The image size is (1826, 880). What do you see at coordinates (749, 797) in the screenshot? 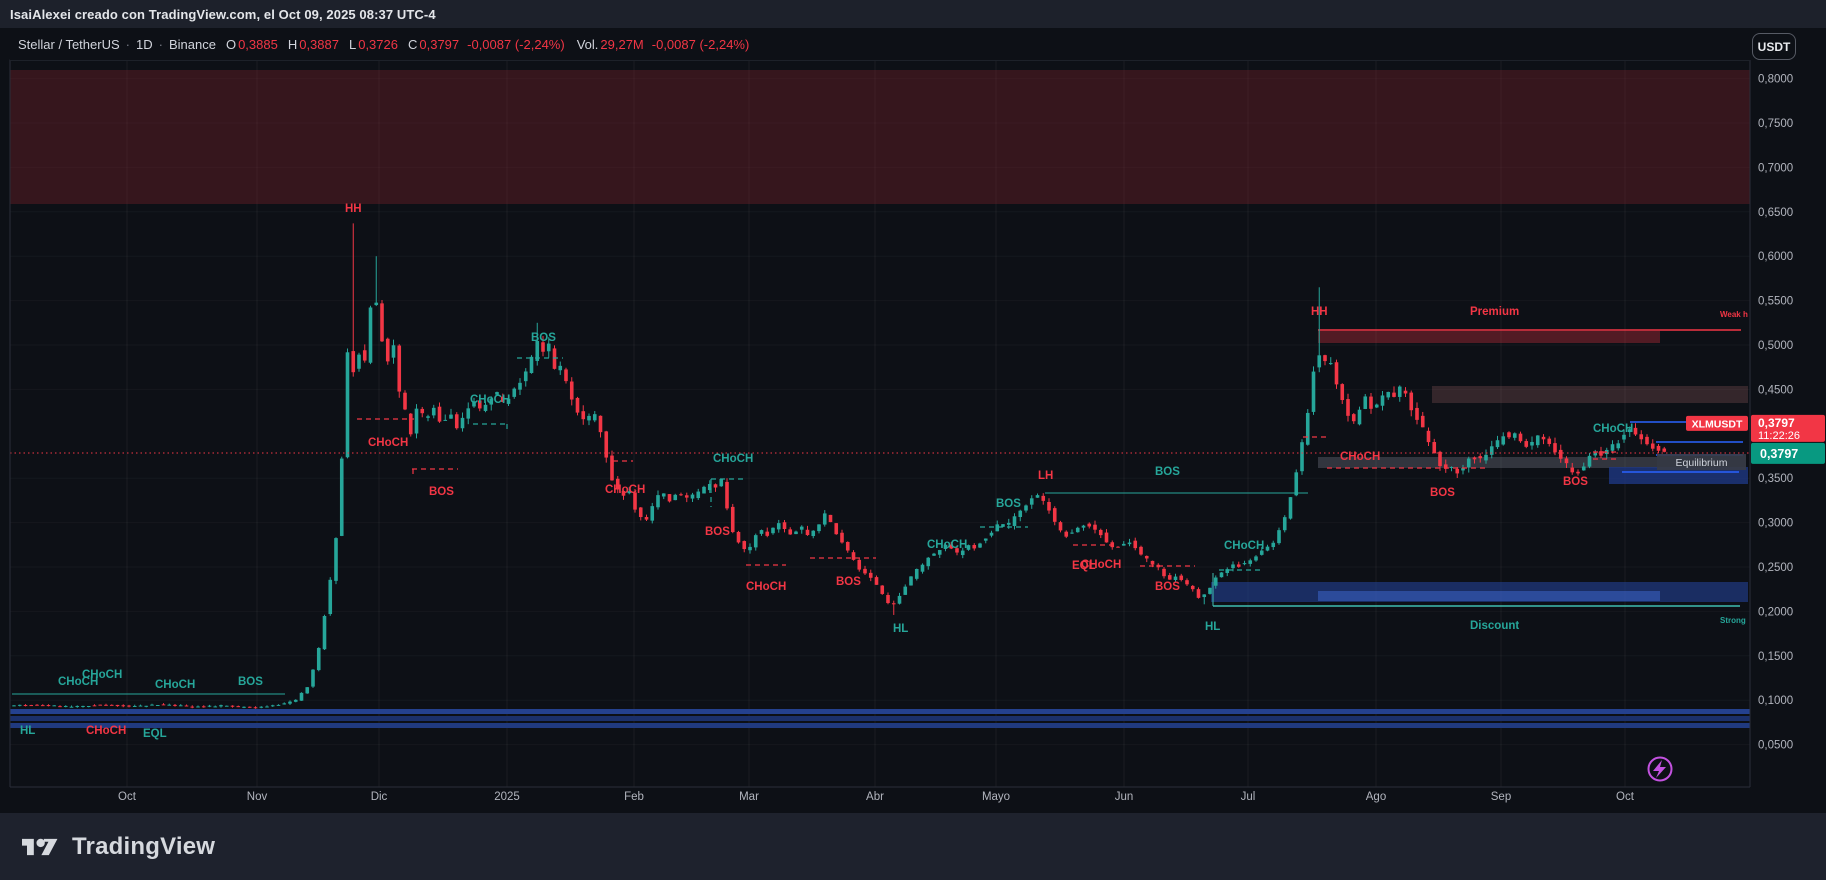
I see `time-tick: Mar` at bounding box center [749, 797].